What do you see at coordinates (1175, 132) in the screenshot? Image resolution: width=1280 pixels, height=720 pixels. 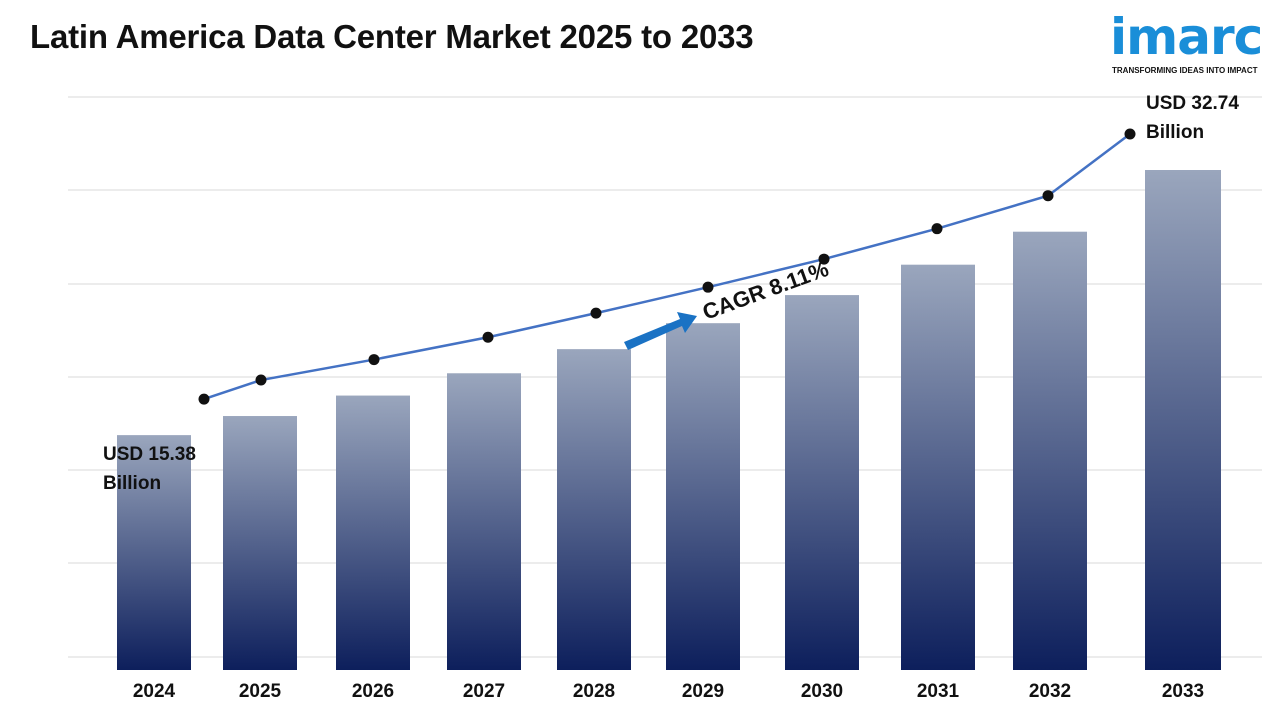 I see `end-unit-label: Billion` at bounding box center [1175, 132].